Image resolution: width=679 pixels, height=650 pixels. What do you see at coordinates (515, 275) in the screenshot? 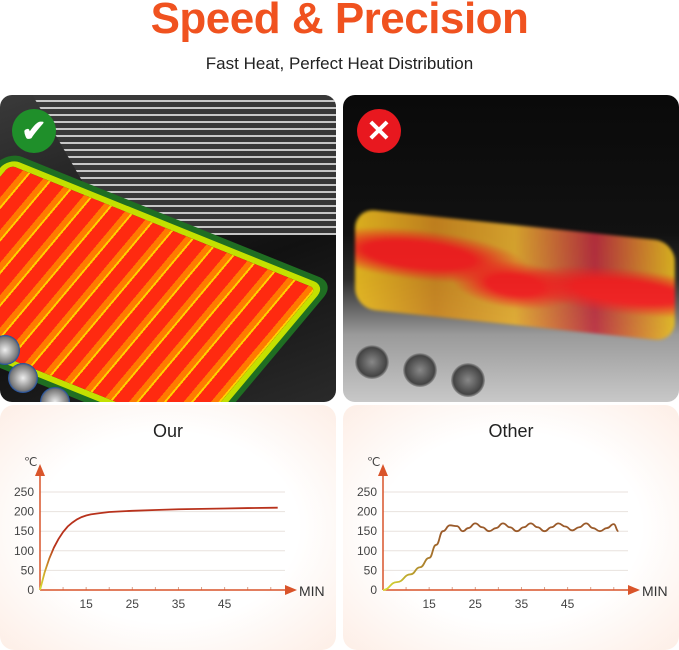
I see `uneven-heat-map` at bounding box center [515, 275].